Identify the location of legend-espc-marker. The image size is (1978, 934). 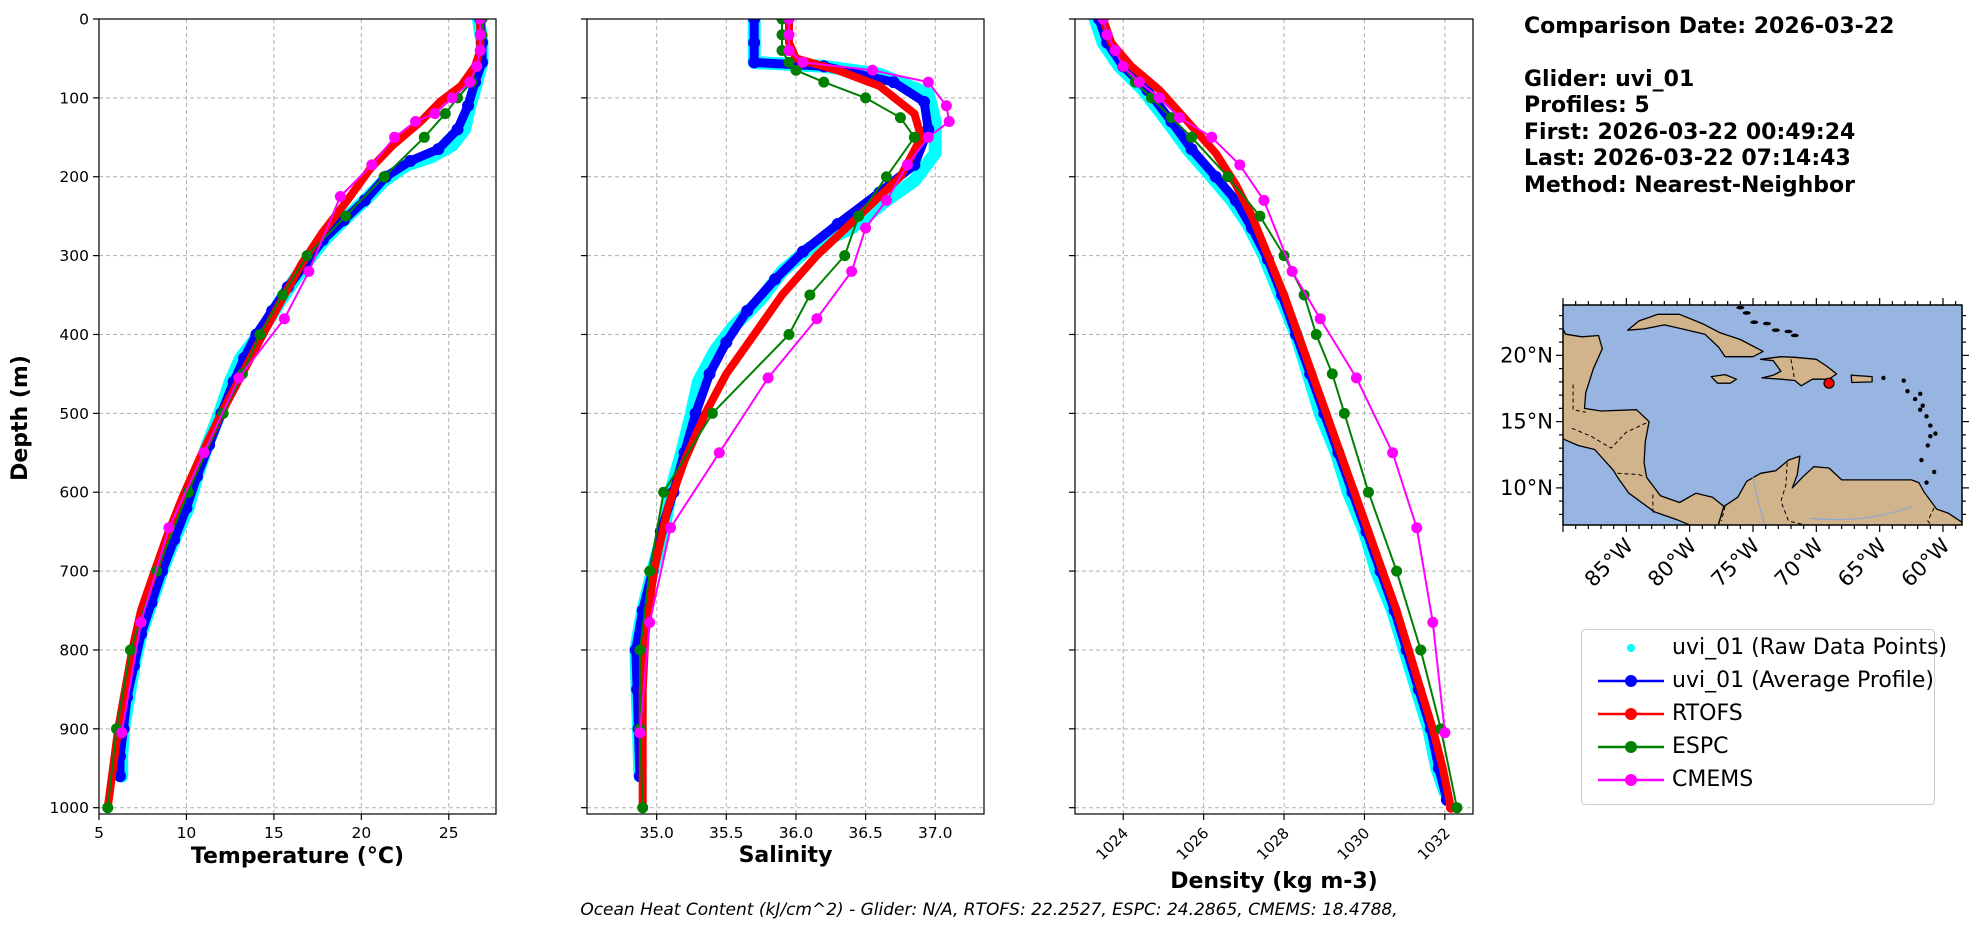
(1631, 746).